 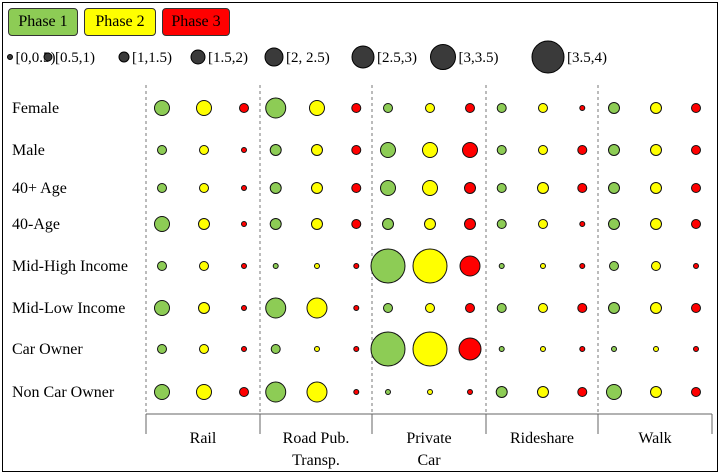 I want to click on size-legend-label: [3.5,4), so click(x=587, y=58).